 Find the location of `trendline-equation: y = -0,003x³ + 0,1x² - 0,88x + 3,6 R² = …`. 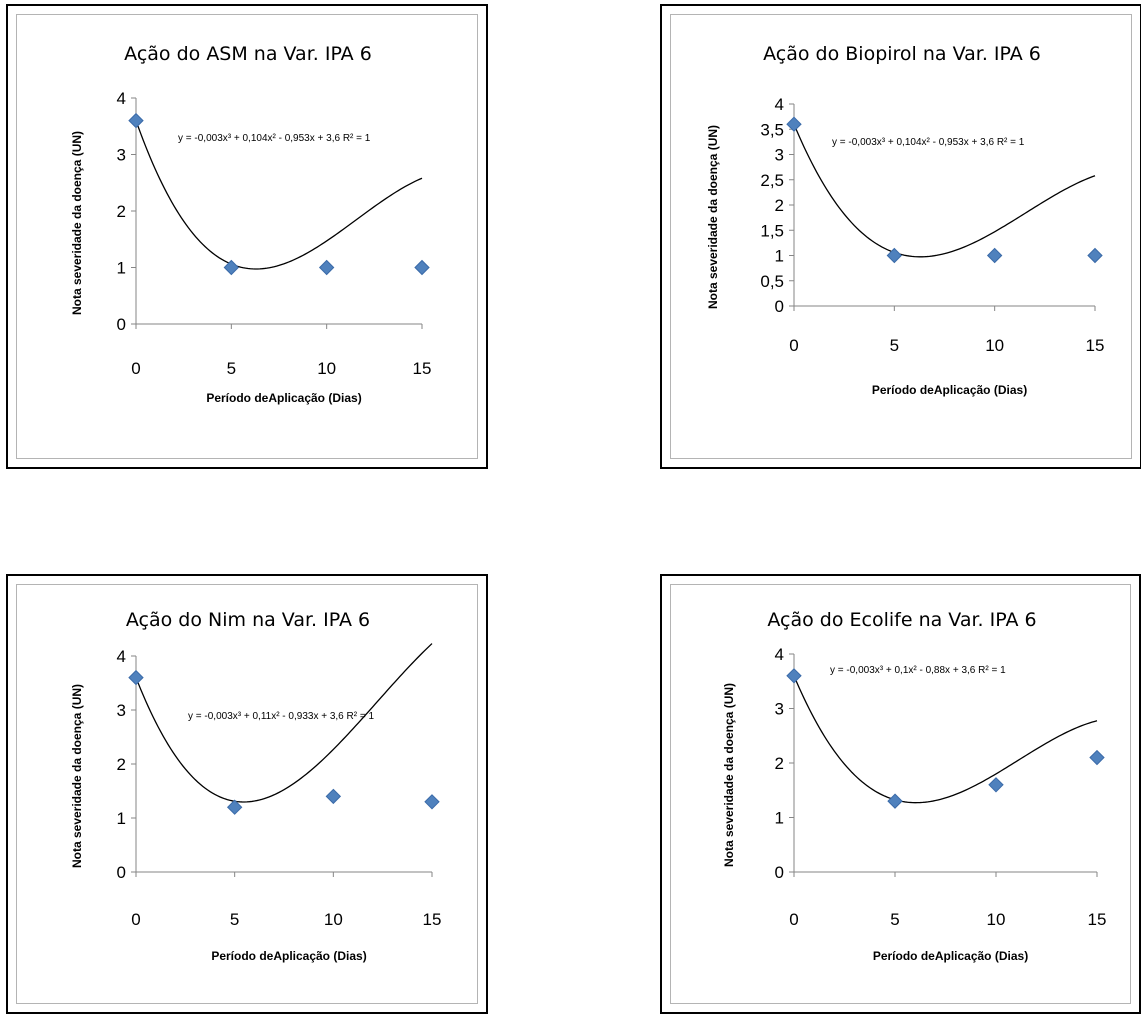

trendline-equation: y = -0,003x³ + 0,1x² - 0,88x + 3,6 R² = … is located at coordinates (918, 670).